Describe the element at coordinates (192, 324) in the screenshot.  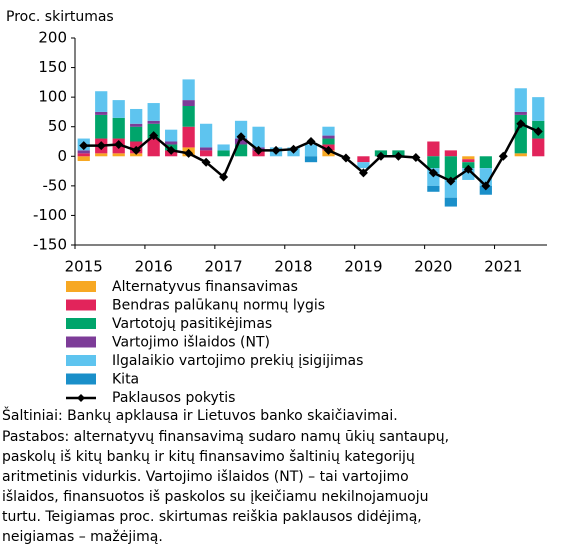
I see `legend-label: Vartotojų pasitikėjimas` at that location.